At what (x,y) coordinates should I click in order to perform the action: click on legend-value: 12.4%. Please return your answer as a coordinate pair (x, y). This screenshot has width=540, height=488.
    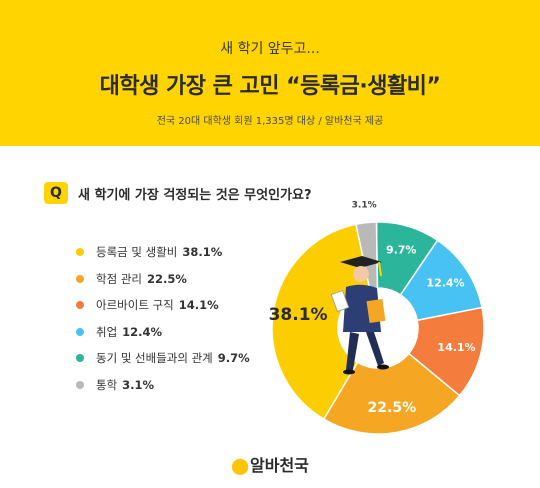
    Looking at the image, I should click on (142, 331).